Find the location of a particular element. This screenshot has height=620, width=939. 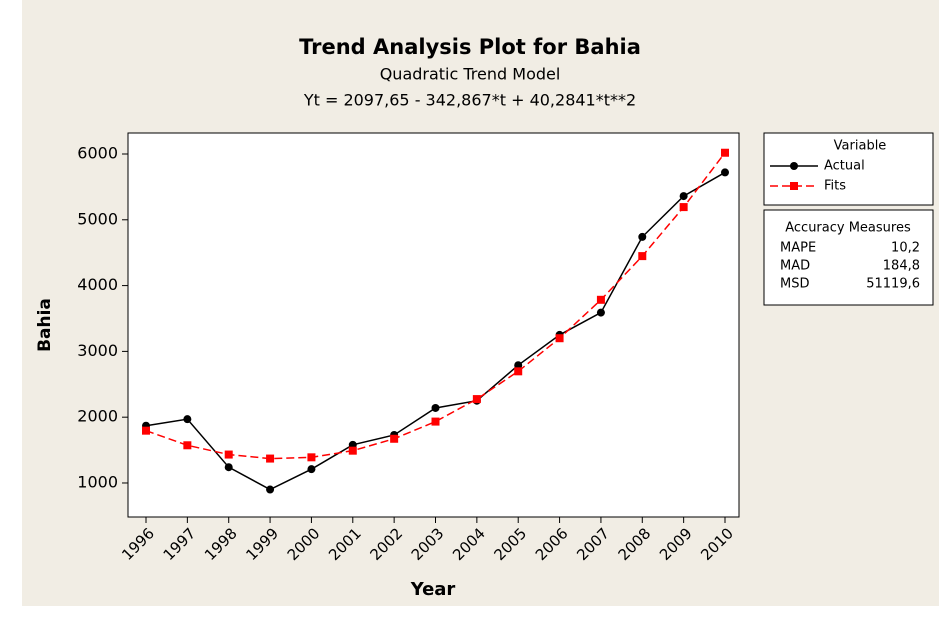

legend-label: Fits is located at coordinates (835, 186).